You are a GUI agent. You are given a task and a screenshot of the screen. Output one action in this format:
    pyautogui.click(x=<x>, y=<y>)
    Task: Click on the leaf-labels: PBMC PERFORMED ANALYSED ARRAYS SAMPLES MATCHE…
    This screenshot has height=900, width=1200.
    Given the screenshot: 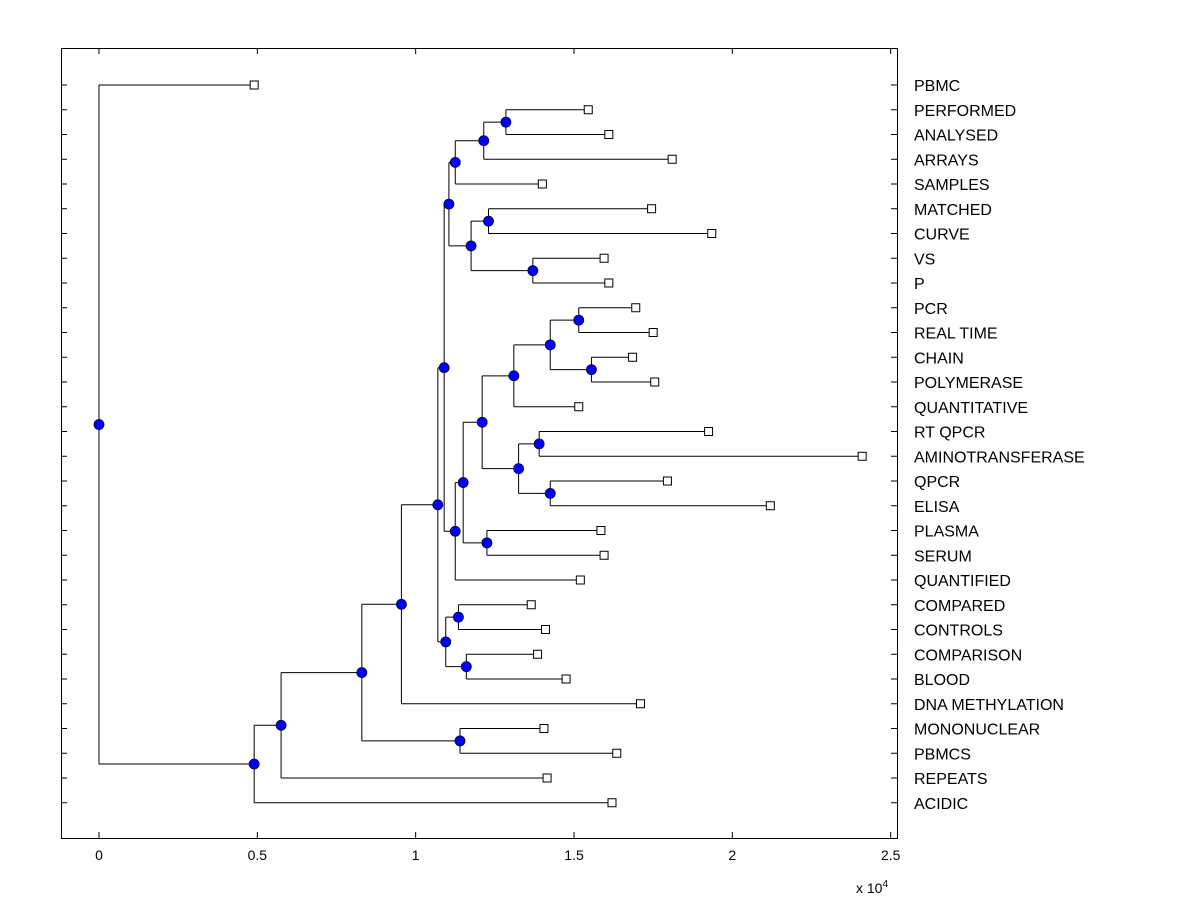 What is the action you would take?
    pyautogui.click(x=999, y=445)
    